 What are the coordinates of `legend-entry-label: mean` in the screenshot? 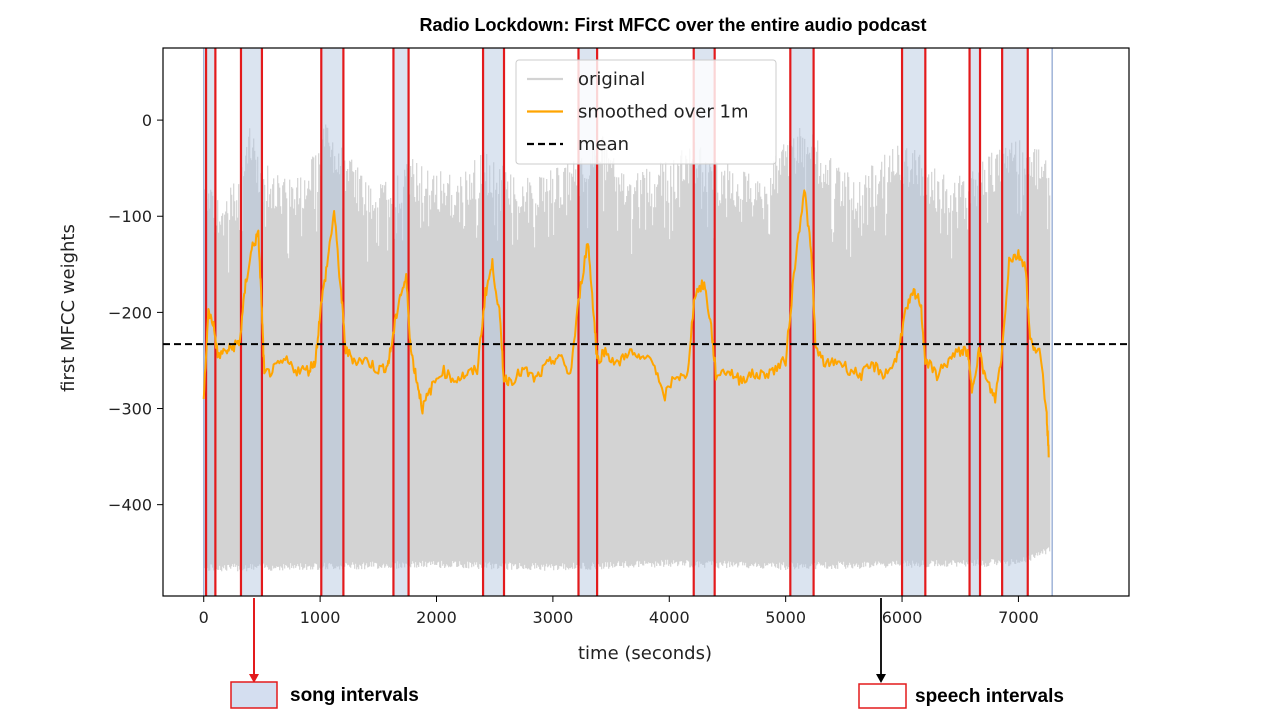 It's located at (603, 144).